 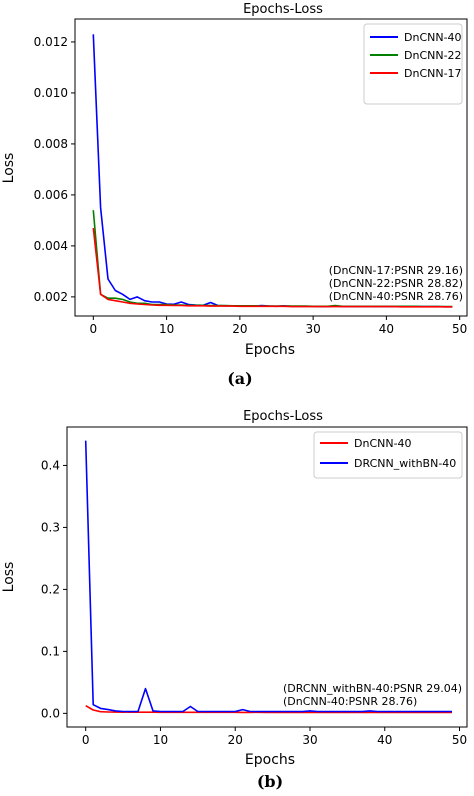 I want to click on chart-b-legend-label-dncnn-40: DnCNN-40, so click(x=383, y=443).